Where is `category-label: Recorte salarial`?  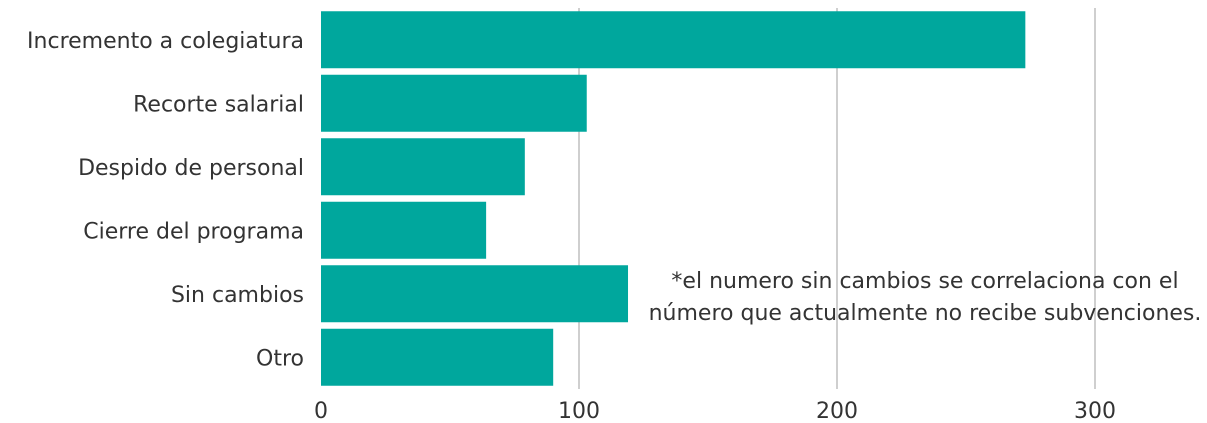
category-label: Recorte salarial is located at coordinates (218, 104).